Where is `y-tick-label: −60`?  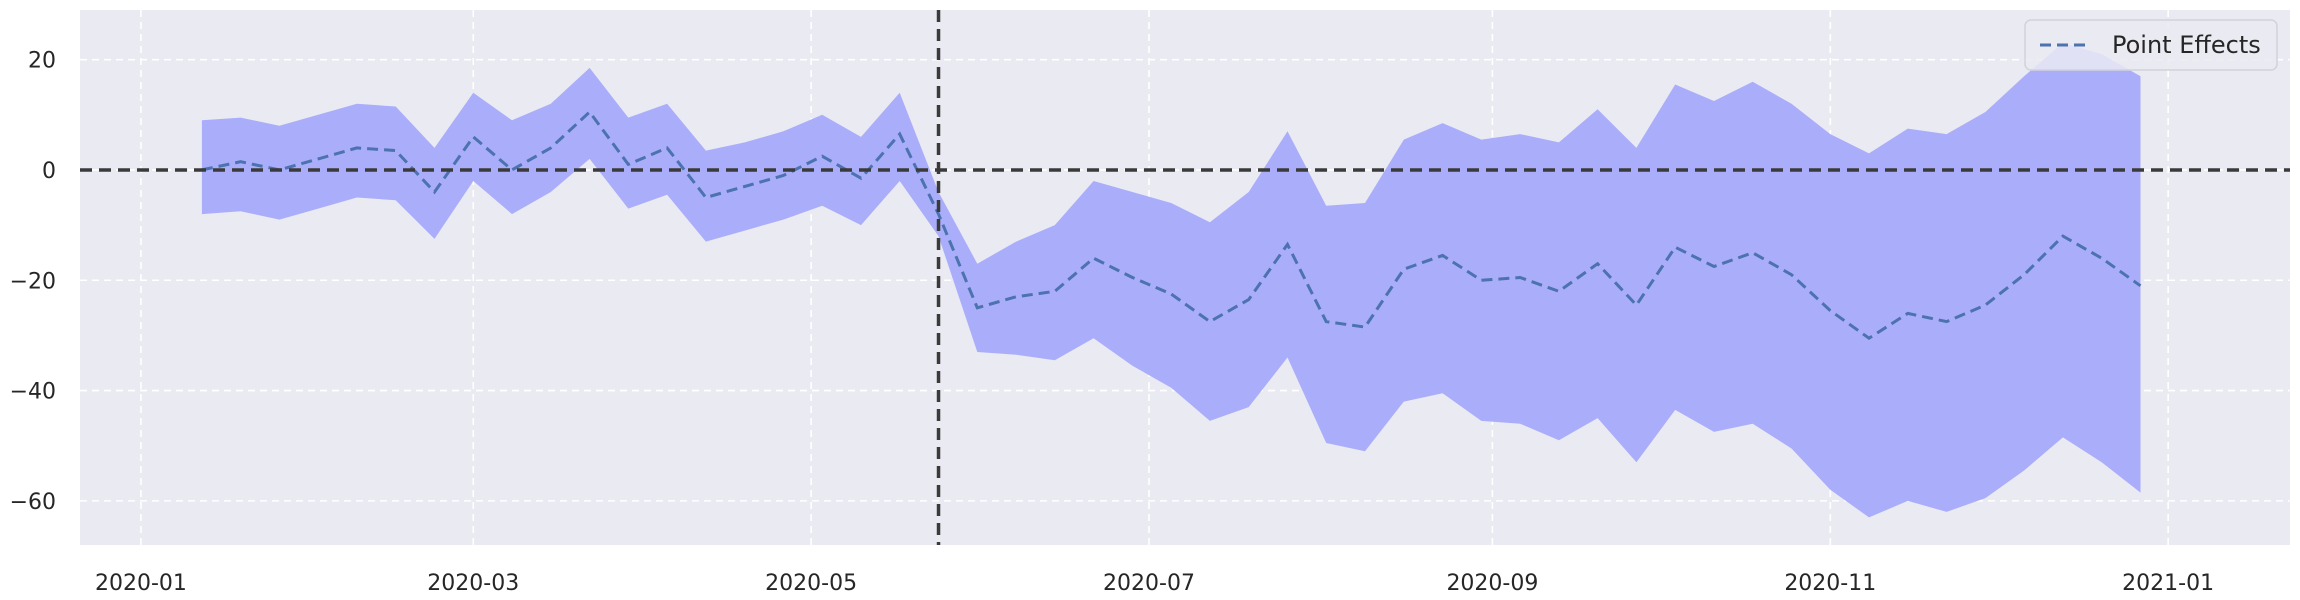 y-tick-label: −60 is located at coordinates (33, 502).